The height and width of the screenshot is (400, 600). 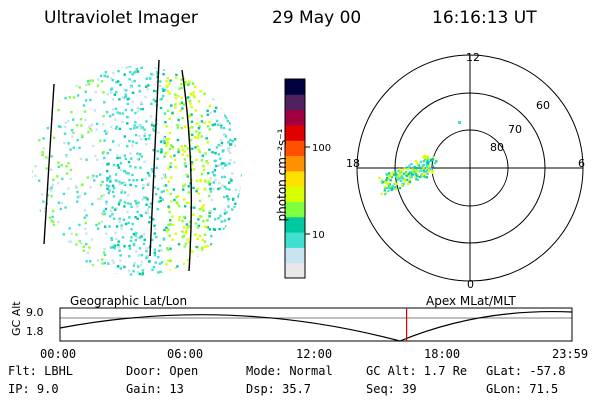 What do you see at coordinates (470, 284) in the screenshot?
I see `mlt-label-0: 0` at bounding box center [470, 284].